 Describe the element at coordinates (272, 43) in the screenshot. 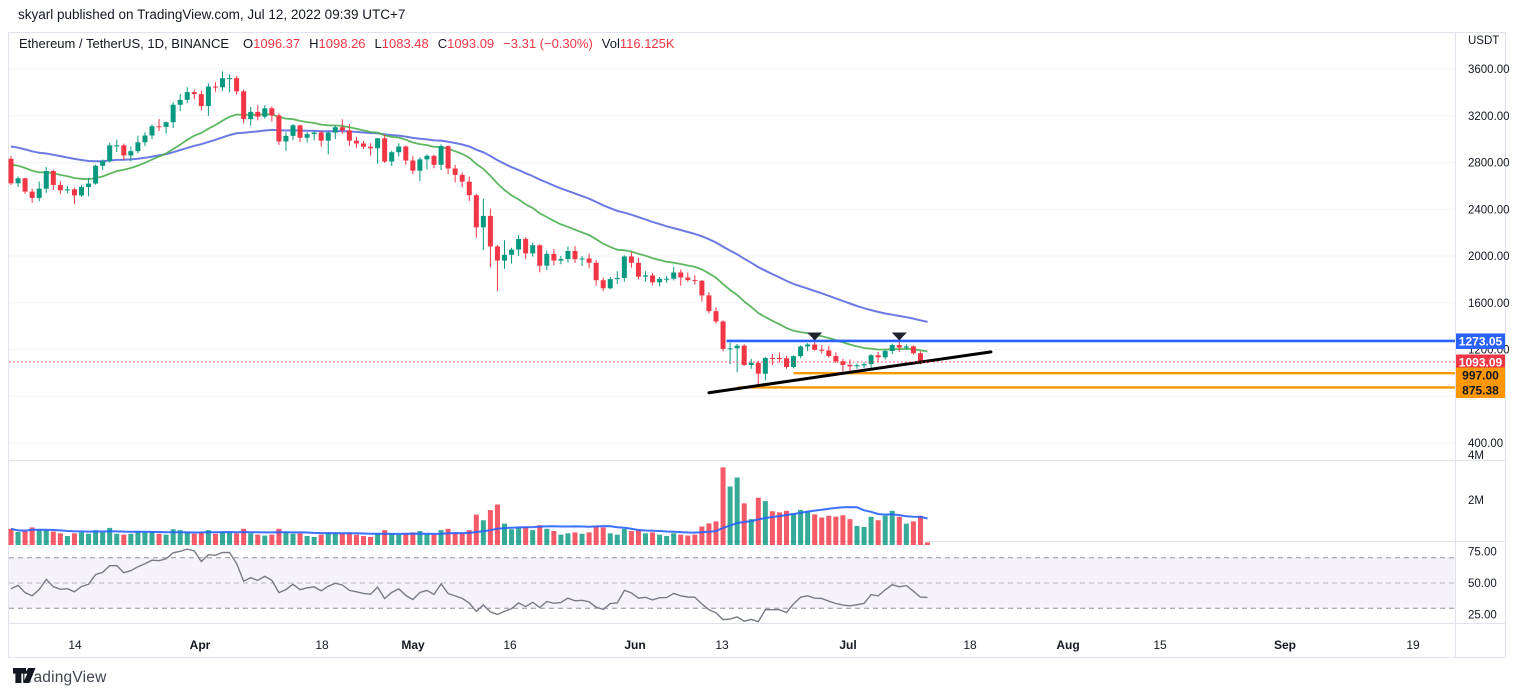

I see `ohlc-open: O1096.37` at that location.